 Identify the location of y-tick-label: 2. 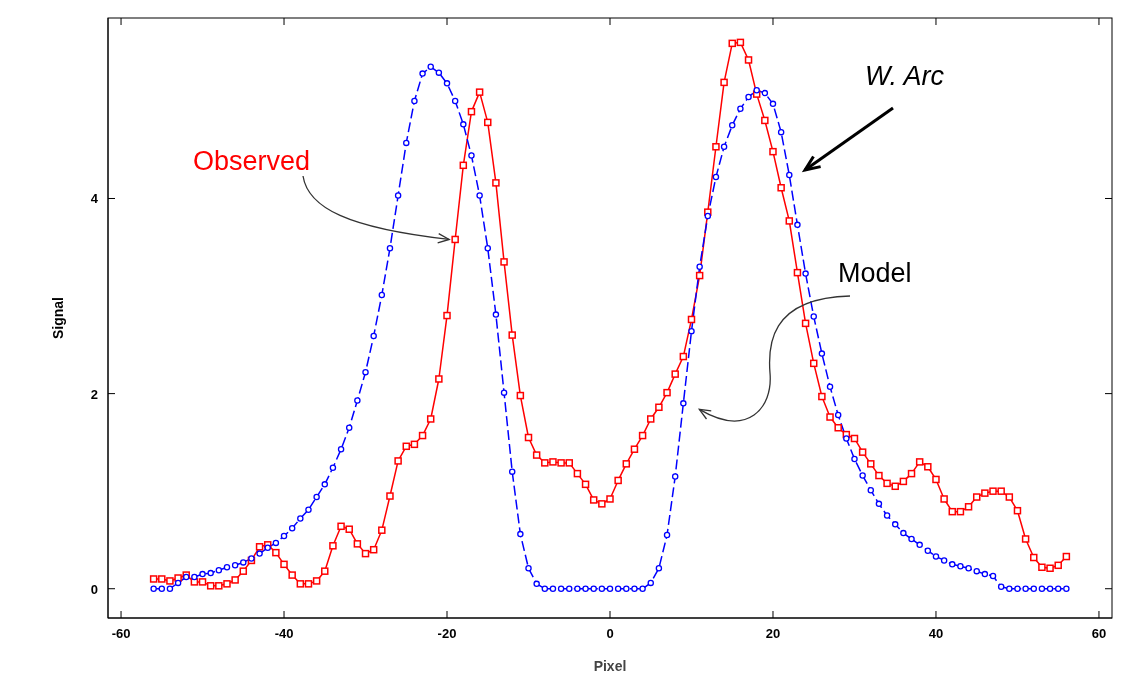
(94, 394).